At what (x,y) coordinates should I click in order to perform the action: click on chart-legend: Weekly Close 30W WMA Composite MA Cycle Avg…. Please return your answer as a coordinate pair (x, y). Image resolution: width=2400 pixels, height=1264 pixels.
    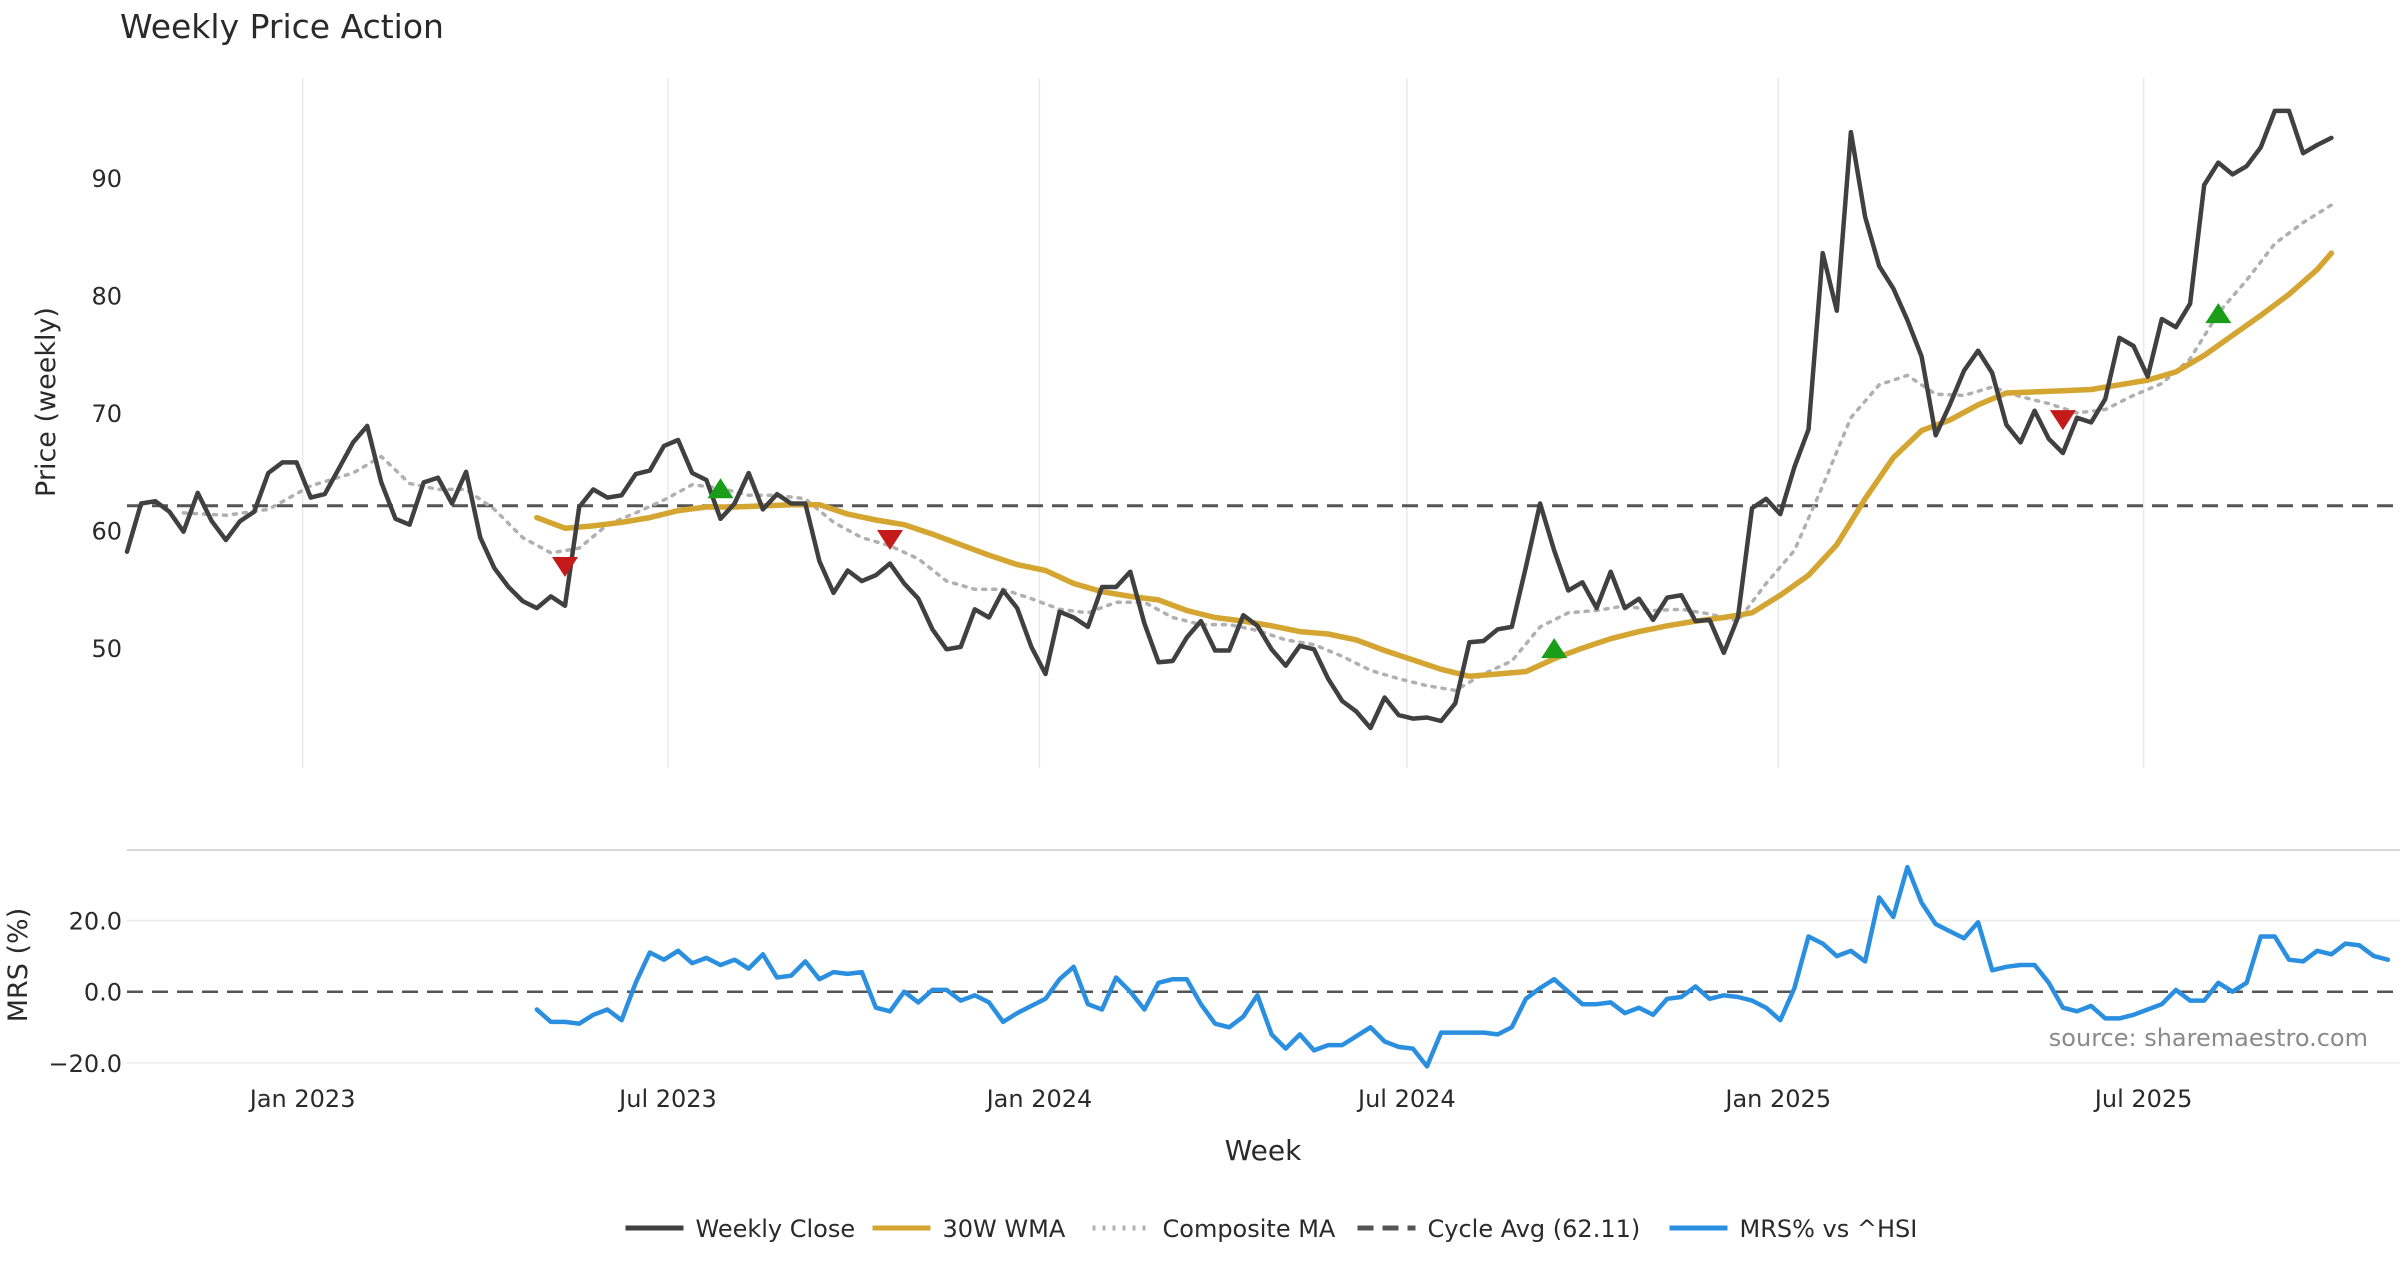
    Looking at the image, I should click on (1271, 1229).